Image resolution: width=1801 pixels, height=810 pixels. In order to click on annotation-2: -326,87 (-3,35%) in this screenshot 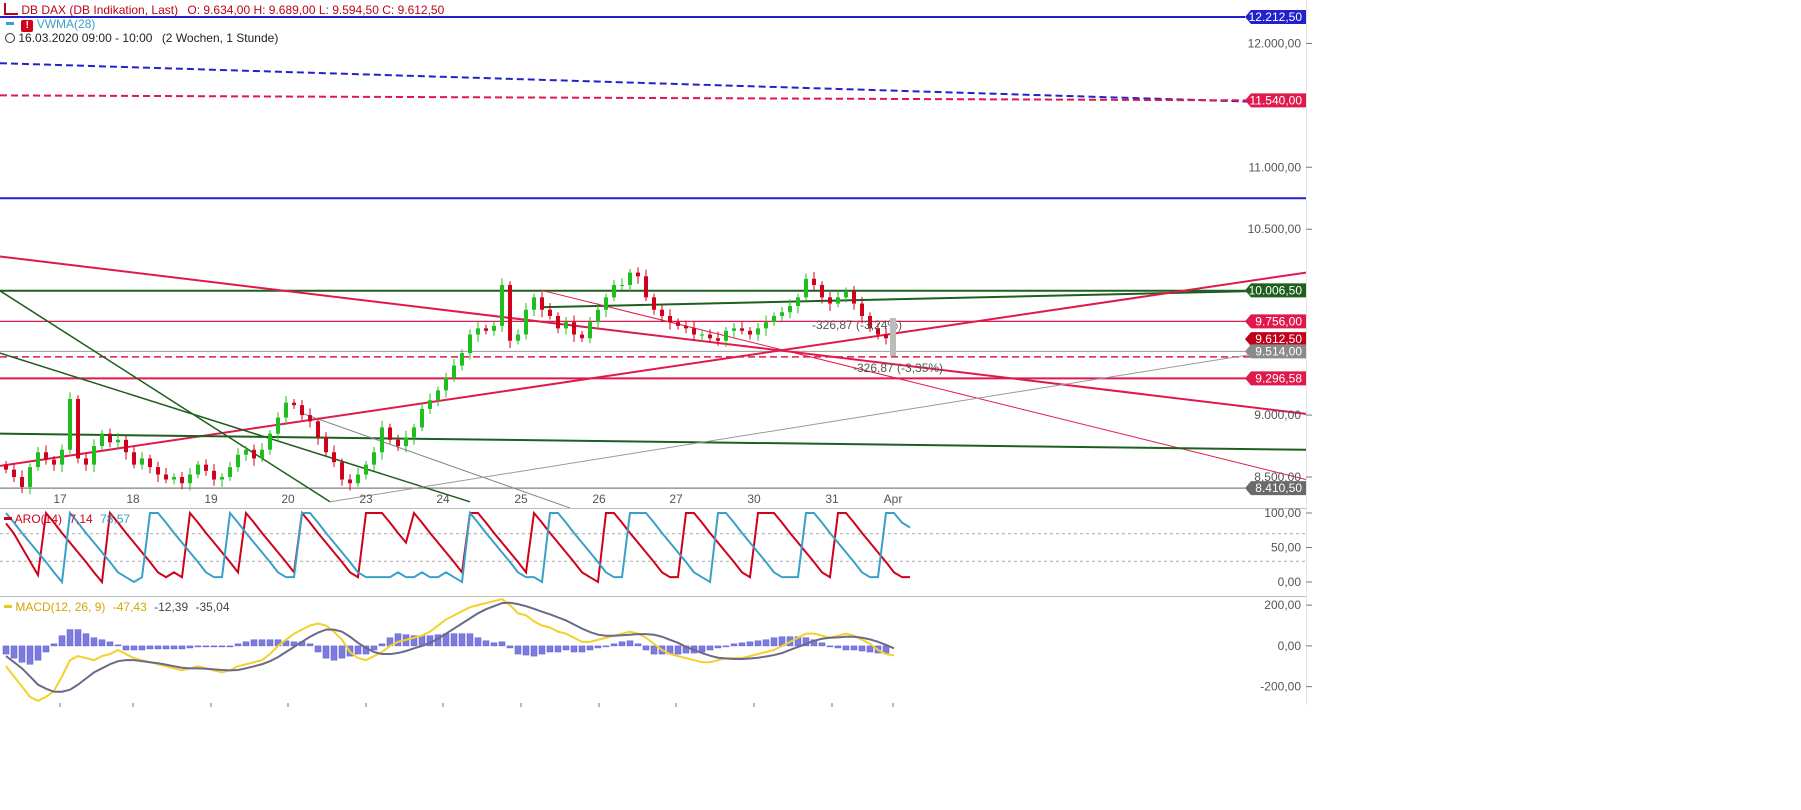, I will do `click(898, 368)`.